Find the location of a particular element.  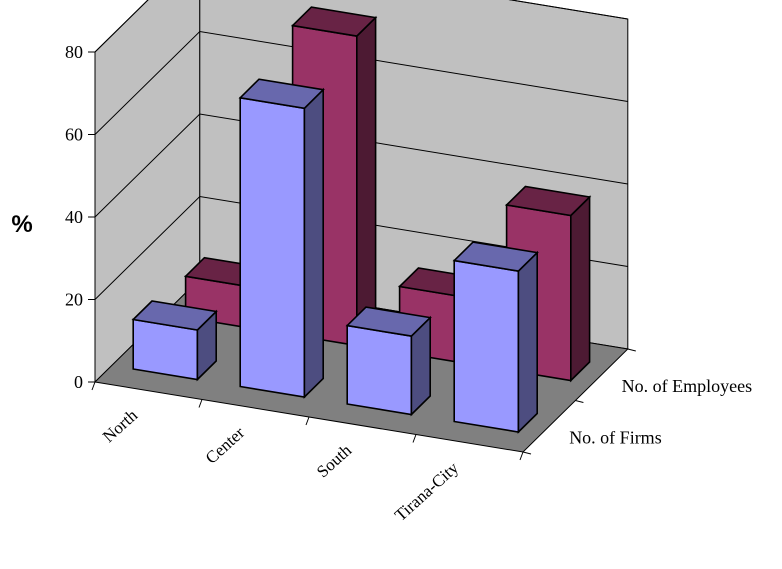

y-tick-label: 60 is located at coordinates (74, 135).